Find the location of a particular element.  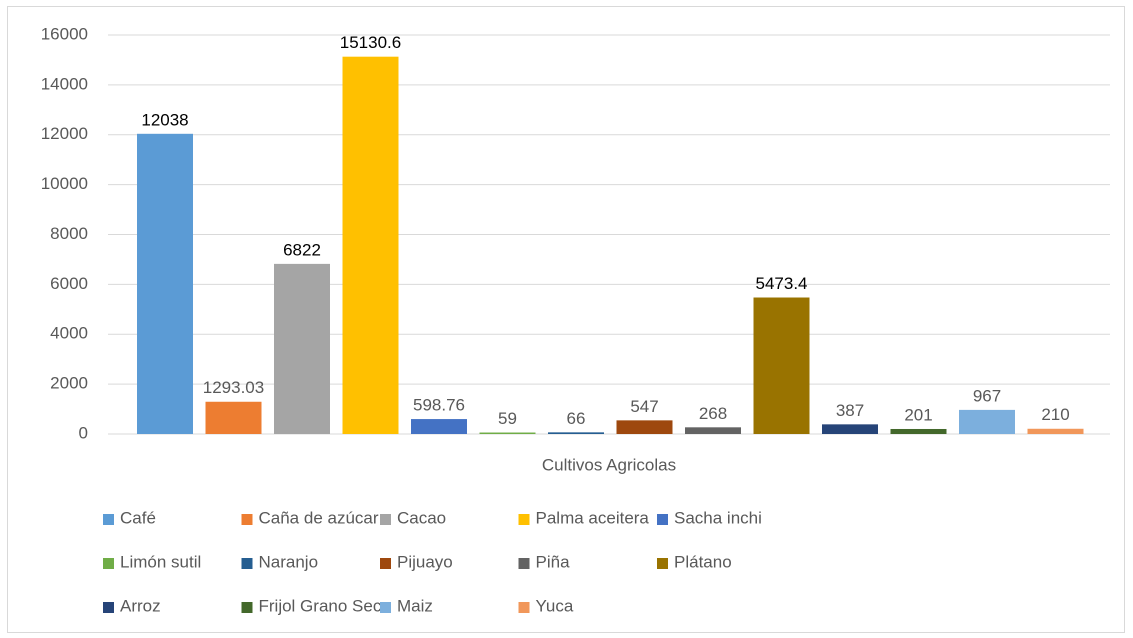

legend-label: Yuca is located at coordinates (555, 605).